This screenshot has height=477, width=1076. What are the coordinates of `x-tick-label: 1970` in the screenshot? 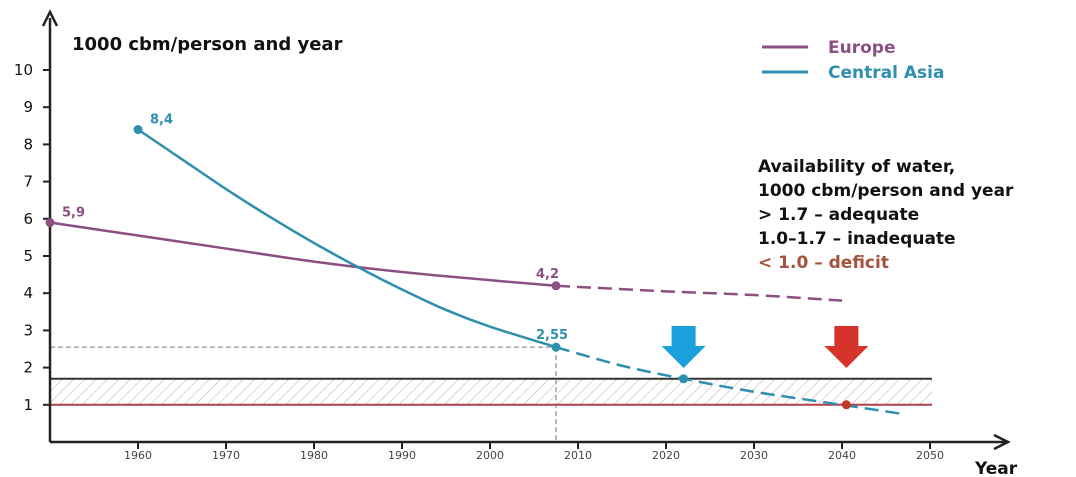 It's located at (226, 455).